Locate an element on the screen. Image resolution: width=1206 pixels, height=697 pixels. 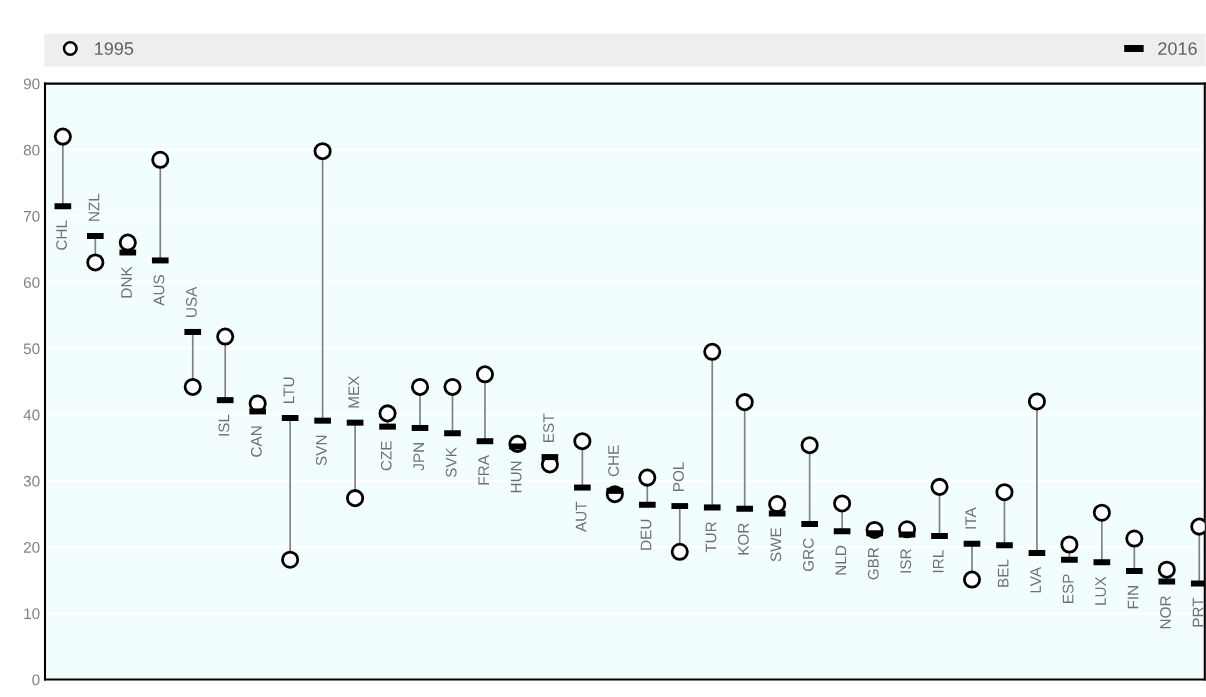
x-tick-label: EST is located at coordinates (548, 427).